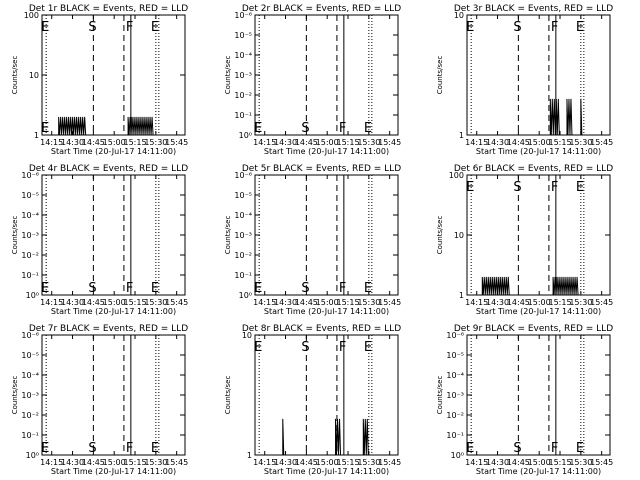  I want to click on panel-title: Det 3r BLACK = Events, RED = LLD, so click(533, 9).